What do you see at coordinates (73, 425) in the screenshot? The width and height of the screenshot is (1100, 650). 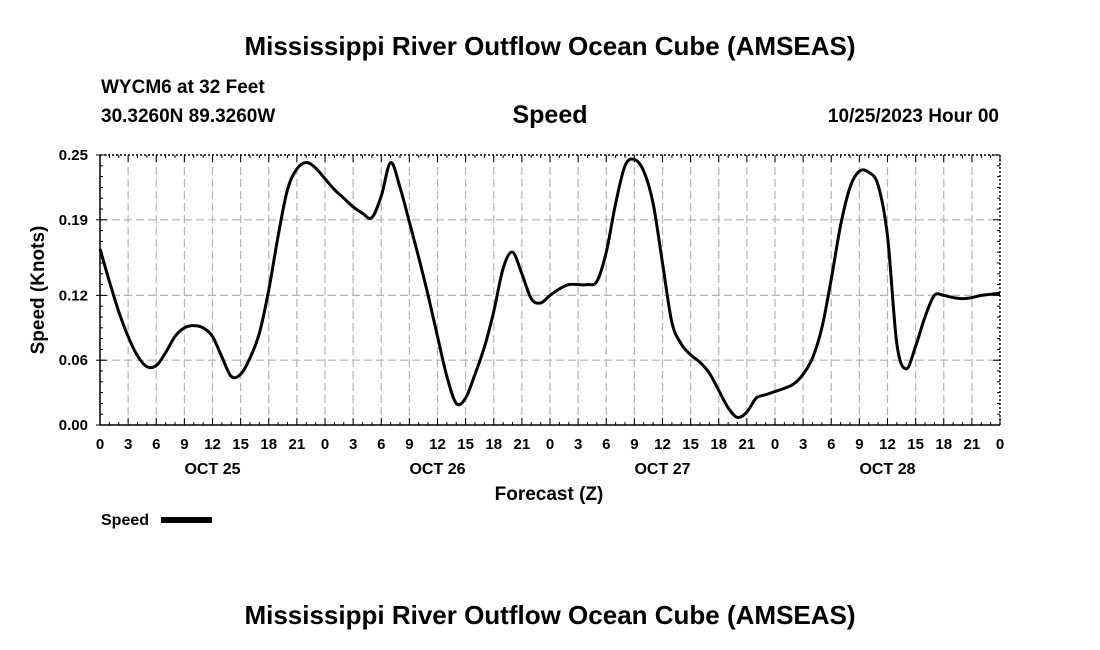 I see `y-tick-label: 0.00` at bounding box center [73, 425].